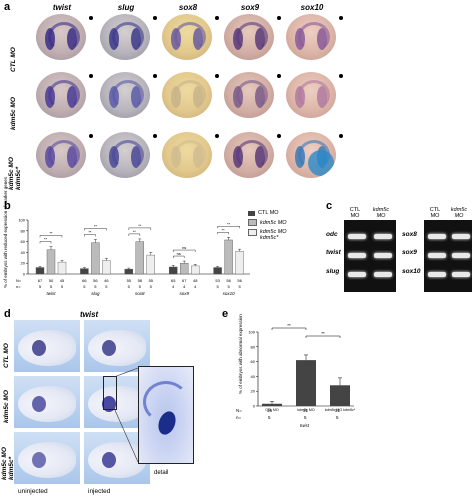  I want to click on e-N-2: 31, so click(338, 410).